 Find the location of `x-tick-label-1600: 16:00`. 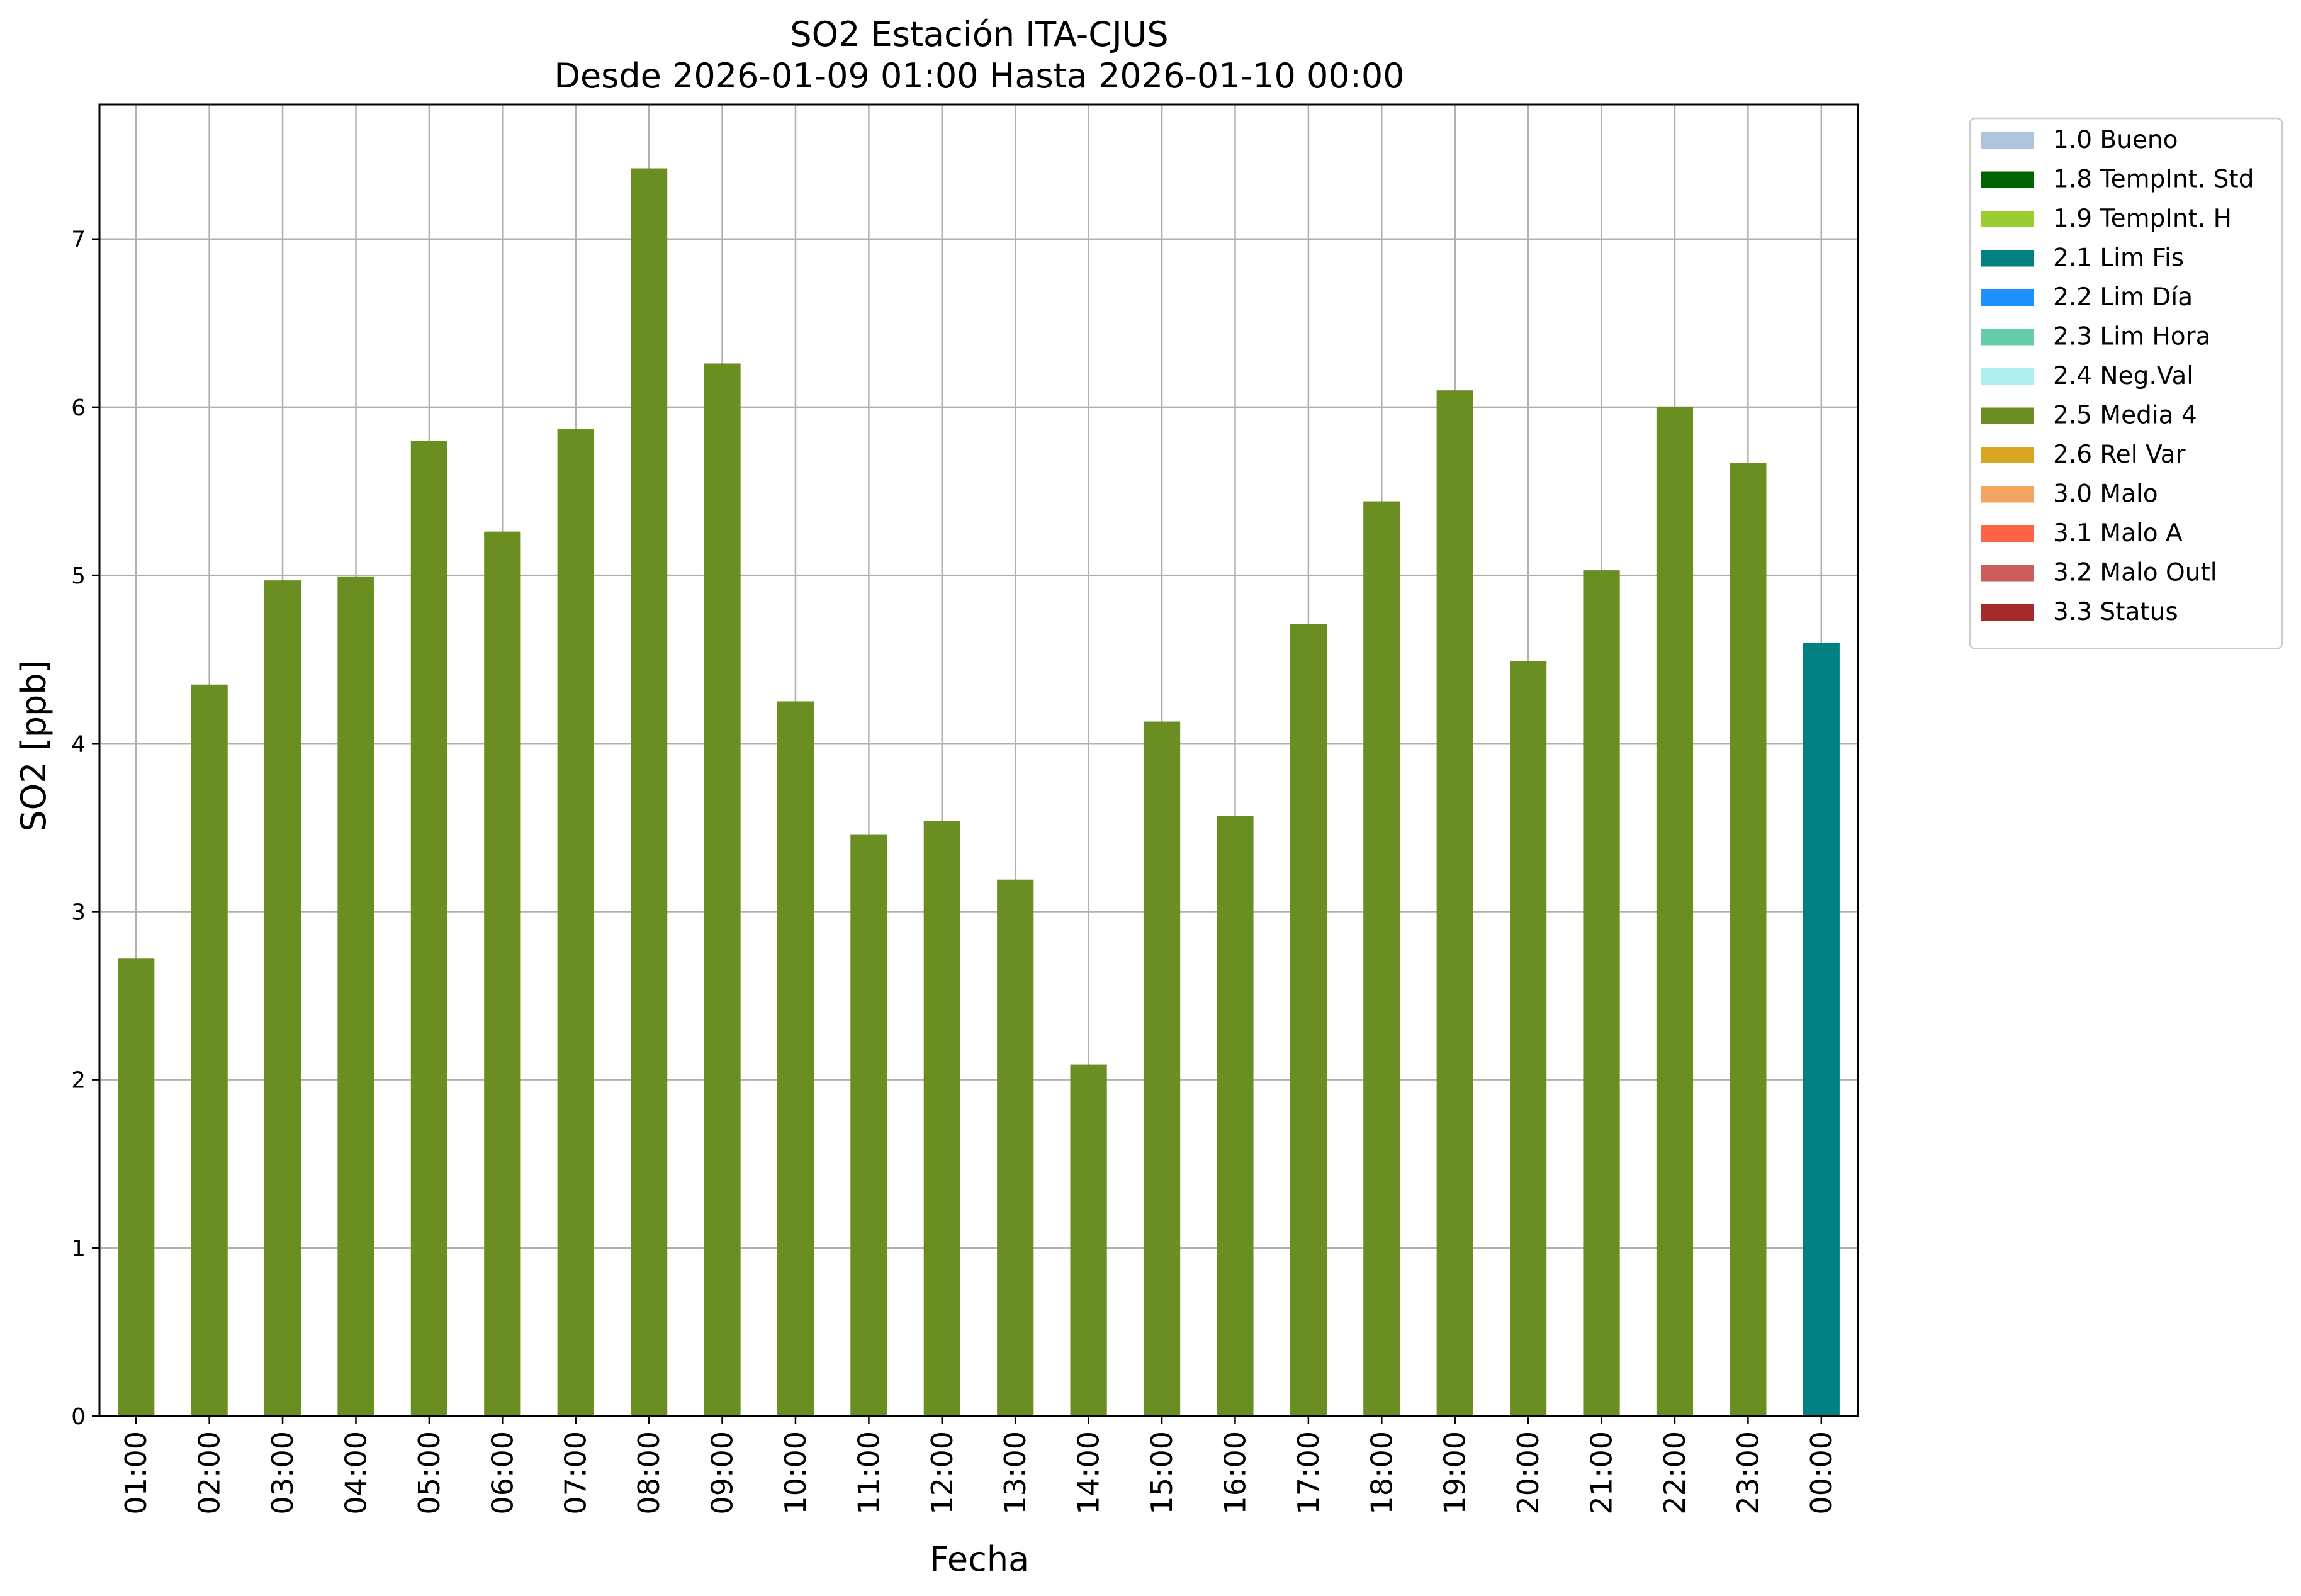

x-tick-label-1600: 16:00 is located at coordinates (1235, 1473).